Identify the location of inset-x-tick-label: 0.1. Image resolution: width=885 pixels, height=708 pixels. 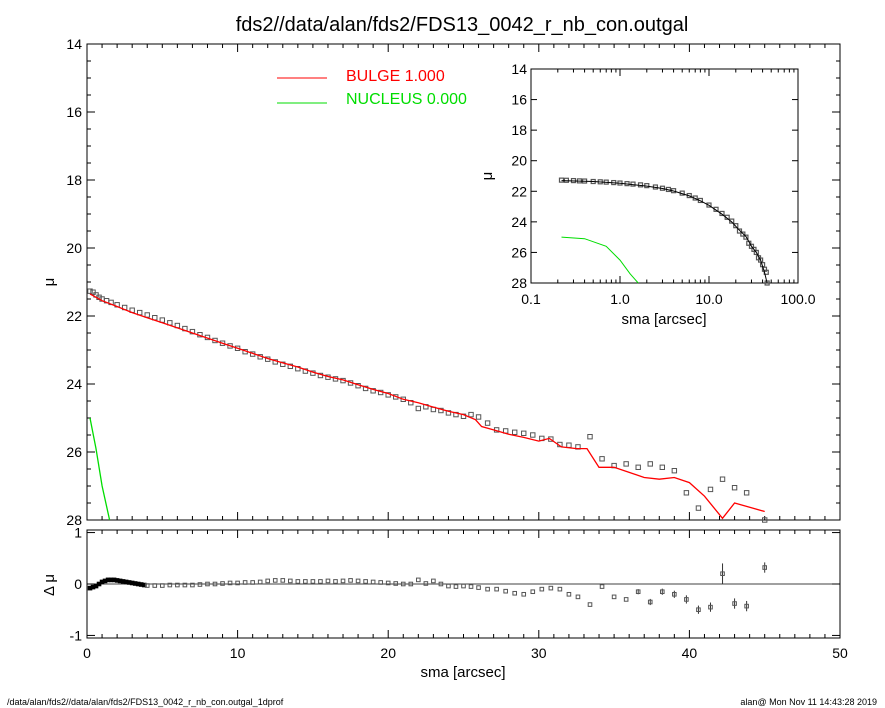
(531, 299).